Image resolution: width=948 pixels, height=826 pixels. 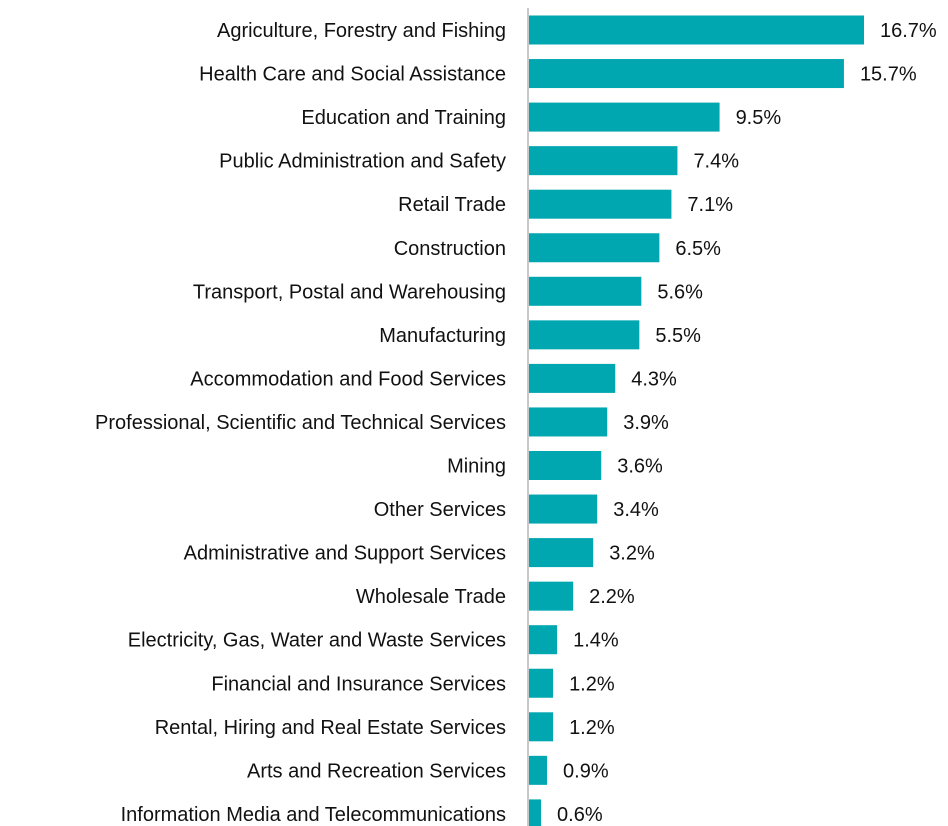 What do you see at coordinates (594, 248) in the screenshot?
I see `bar-construction` at bounding box center [594, 248].